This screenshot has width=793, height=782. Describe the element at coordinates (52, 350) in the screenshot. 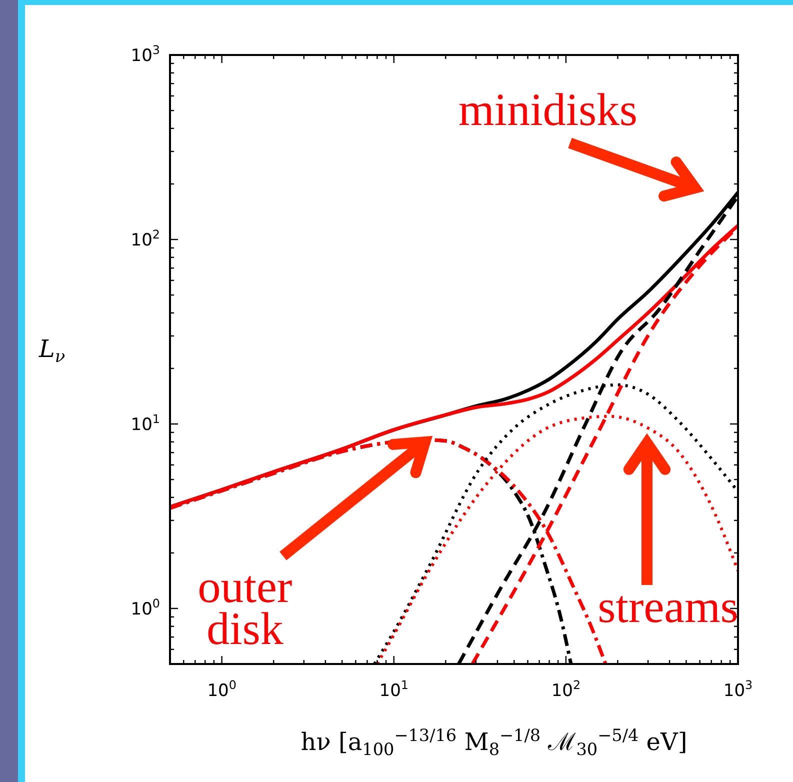

I see `y-axis-title: L$_{ν}$` at that location.